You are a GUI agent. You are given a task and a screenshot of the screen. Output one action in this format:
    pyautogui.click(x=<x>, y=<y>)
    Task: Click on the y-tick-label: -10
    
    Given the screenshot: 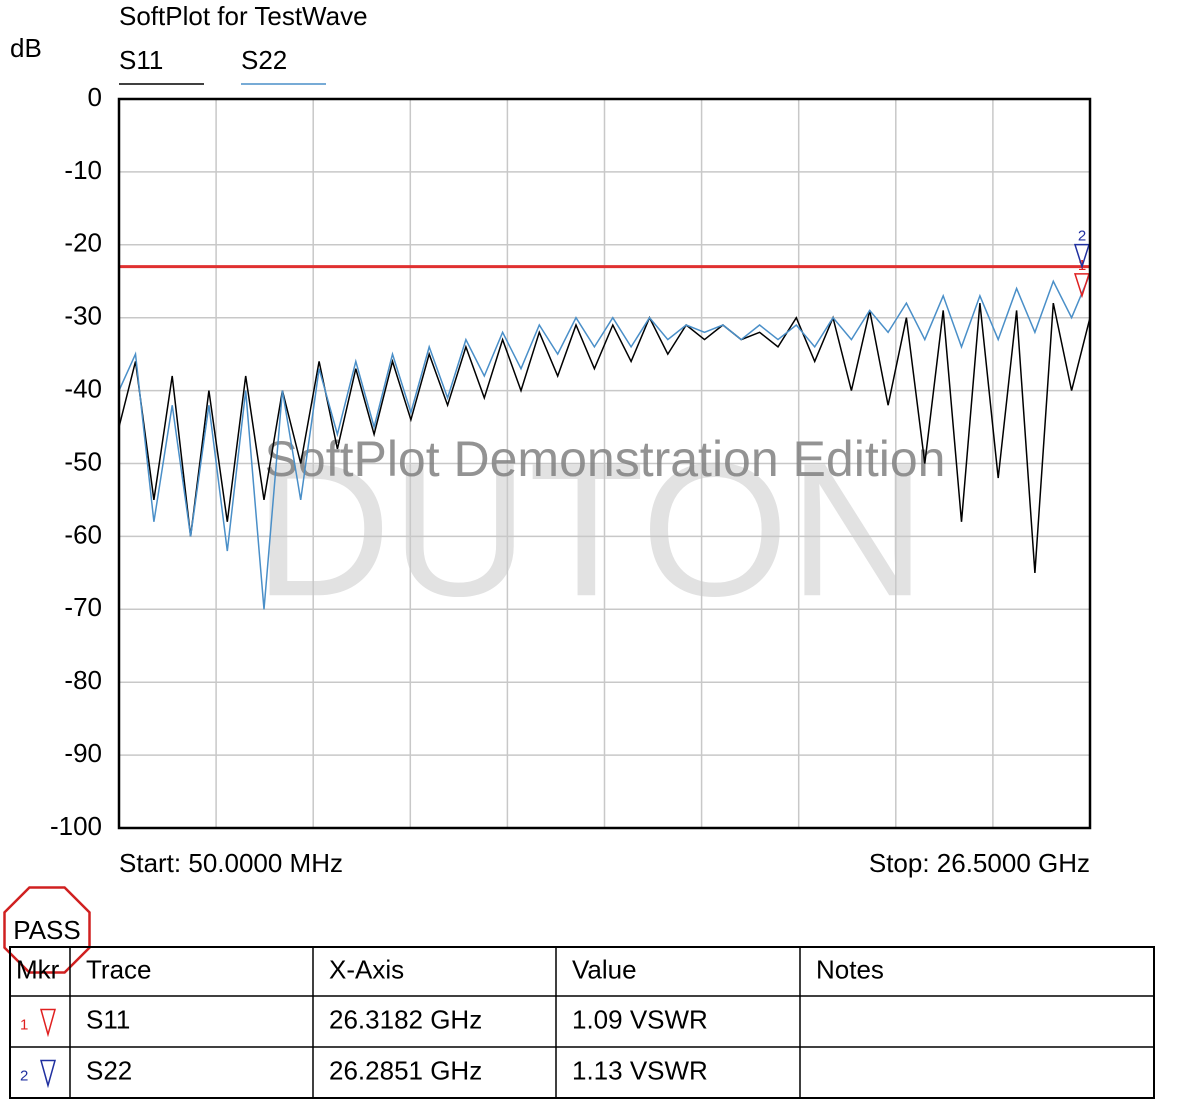 What is the action you would take?
    pyautogui.click(x=83, y=170)
    